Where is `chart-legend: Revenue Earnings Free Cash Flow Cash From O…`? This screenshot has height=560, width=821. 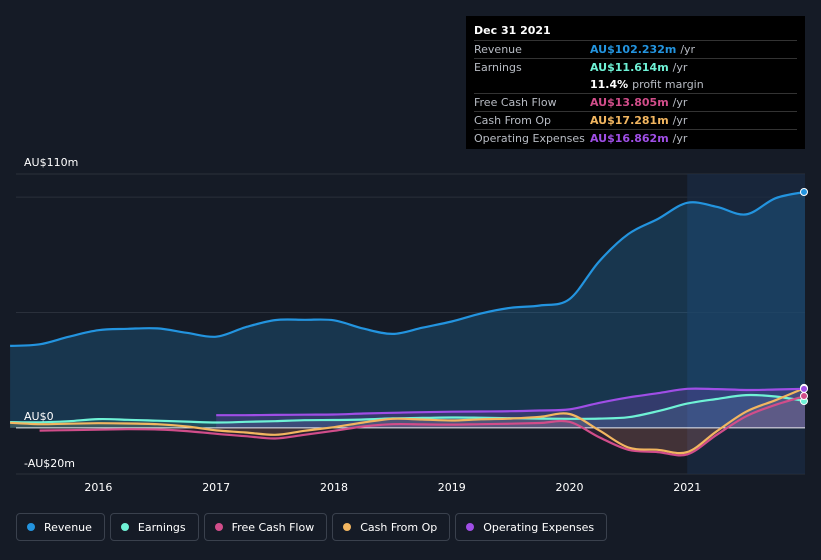
chart-legend: Revenue Earnings Free Cash Flow Cash From O… is located at coordinates (312, 527).